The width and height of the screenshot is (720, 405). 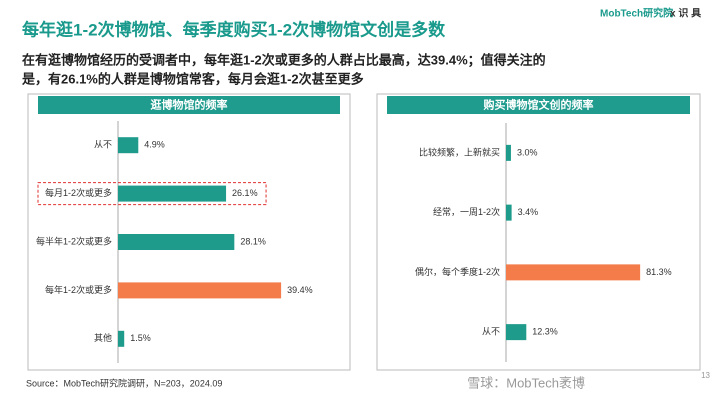 What do you see at coordinates (253, 241) in the screenshot?
I see `value-label: 28.1%` at bounding box center [253, 241].